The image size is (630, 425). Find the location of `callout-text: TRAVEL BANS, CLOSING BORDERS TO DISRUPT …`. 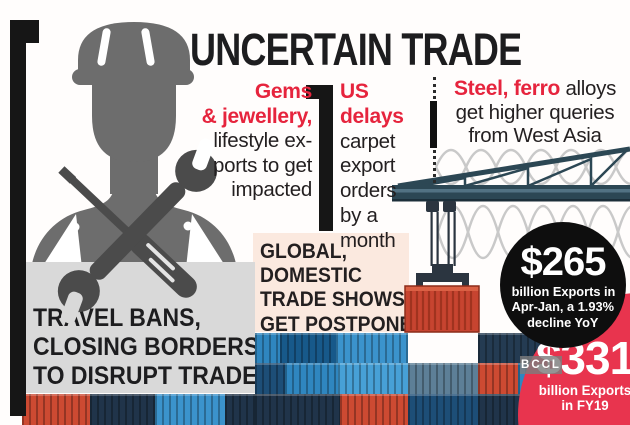

callout-text: TRAVEL BANS, CLOSING BORDERS TO DISRUPT … is located at coordinates (146, 347).